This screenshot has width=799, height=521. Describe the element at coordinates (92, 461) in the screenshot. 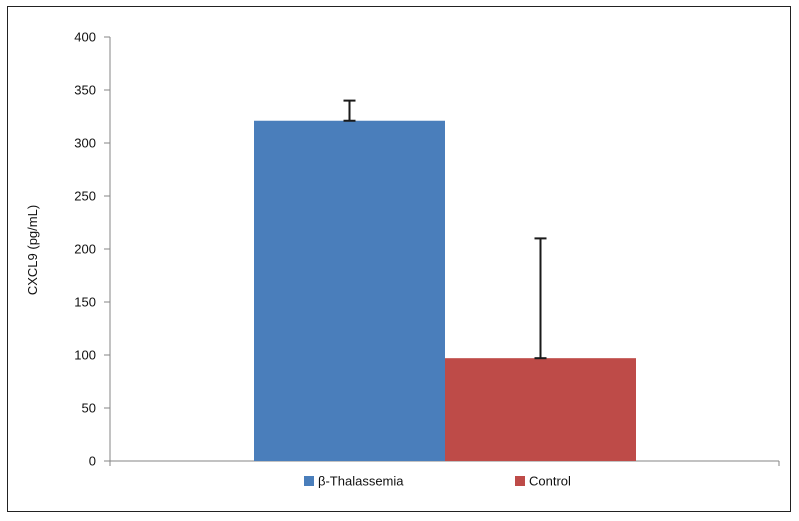

I see `y-tick-label-0: 0` at that location.